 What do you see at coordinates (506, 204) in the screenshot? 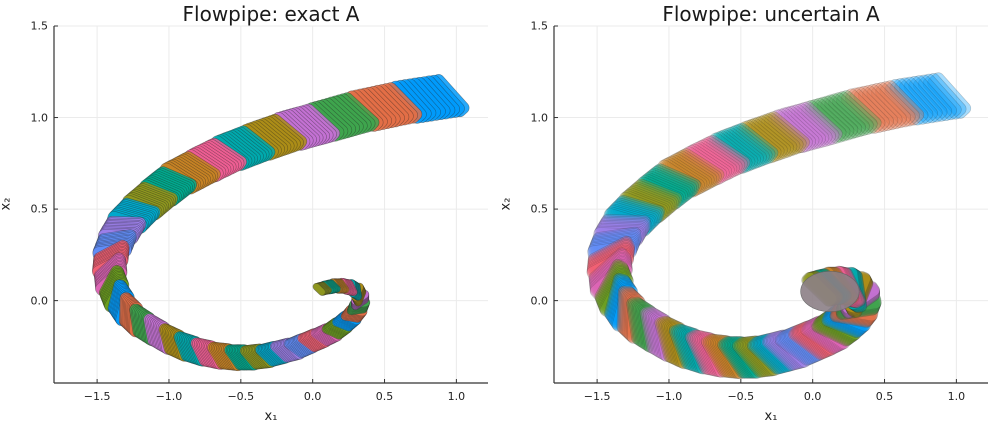
I see `y-axis-label-uncertain-a: x₂` at bounding box center [506, 204].